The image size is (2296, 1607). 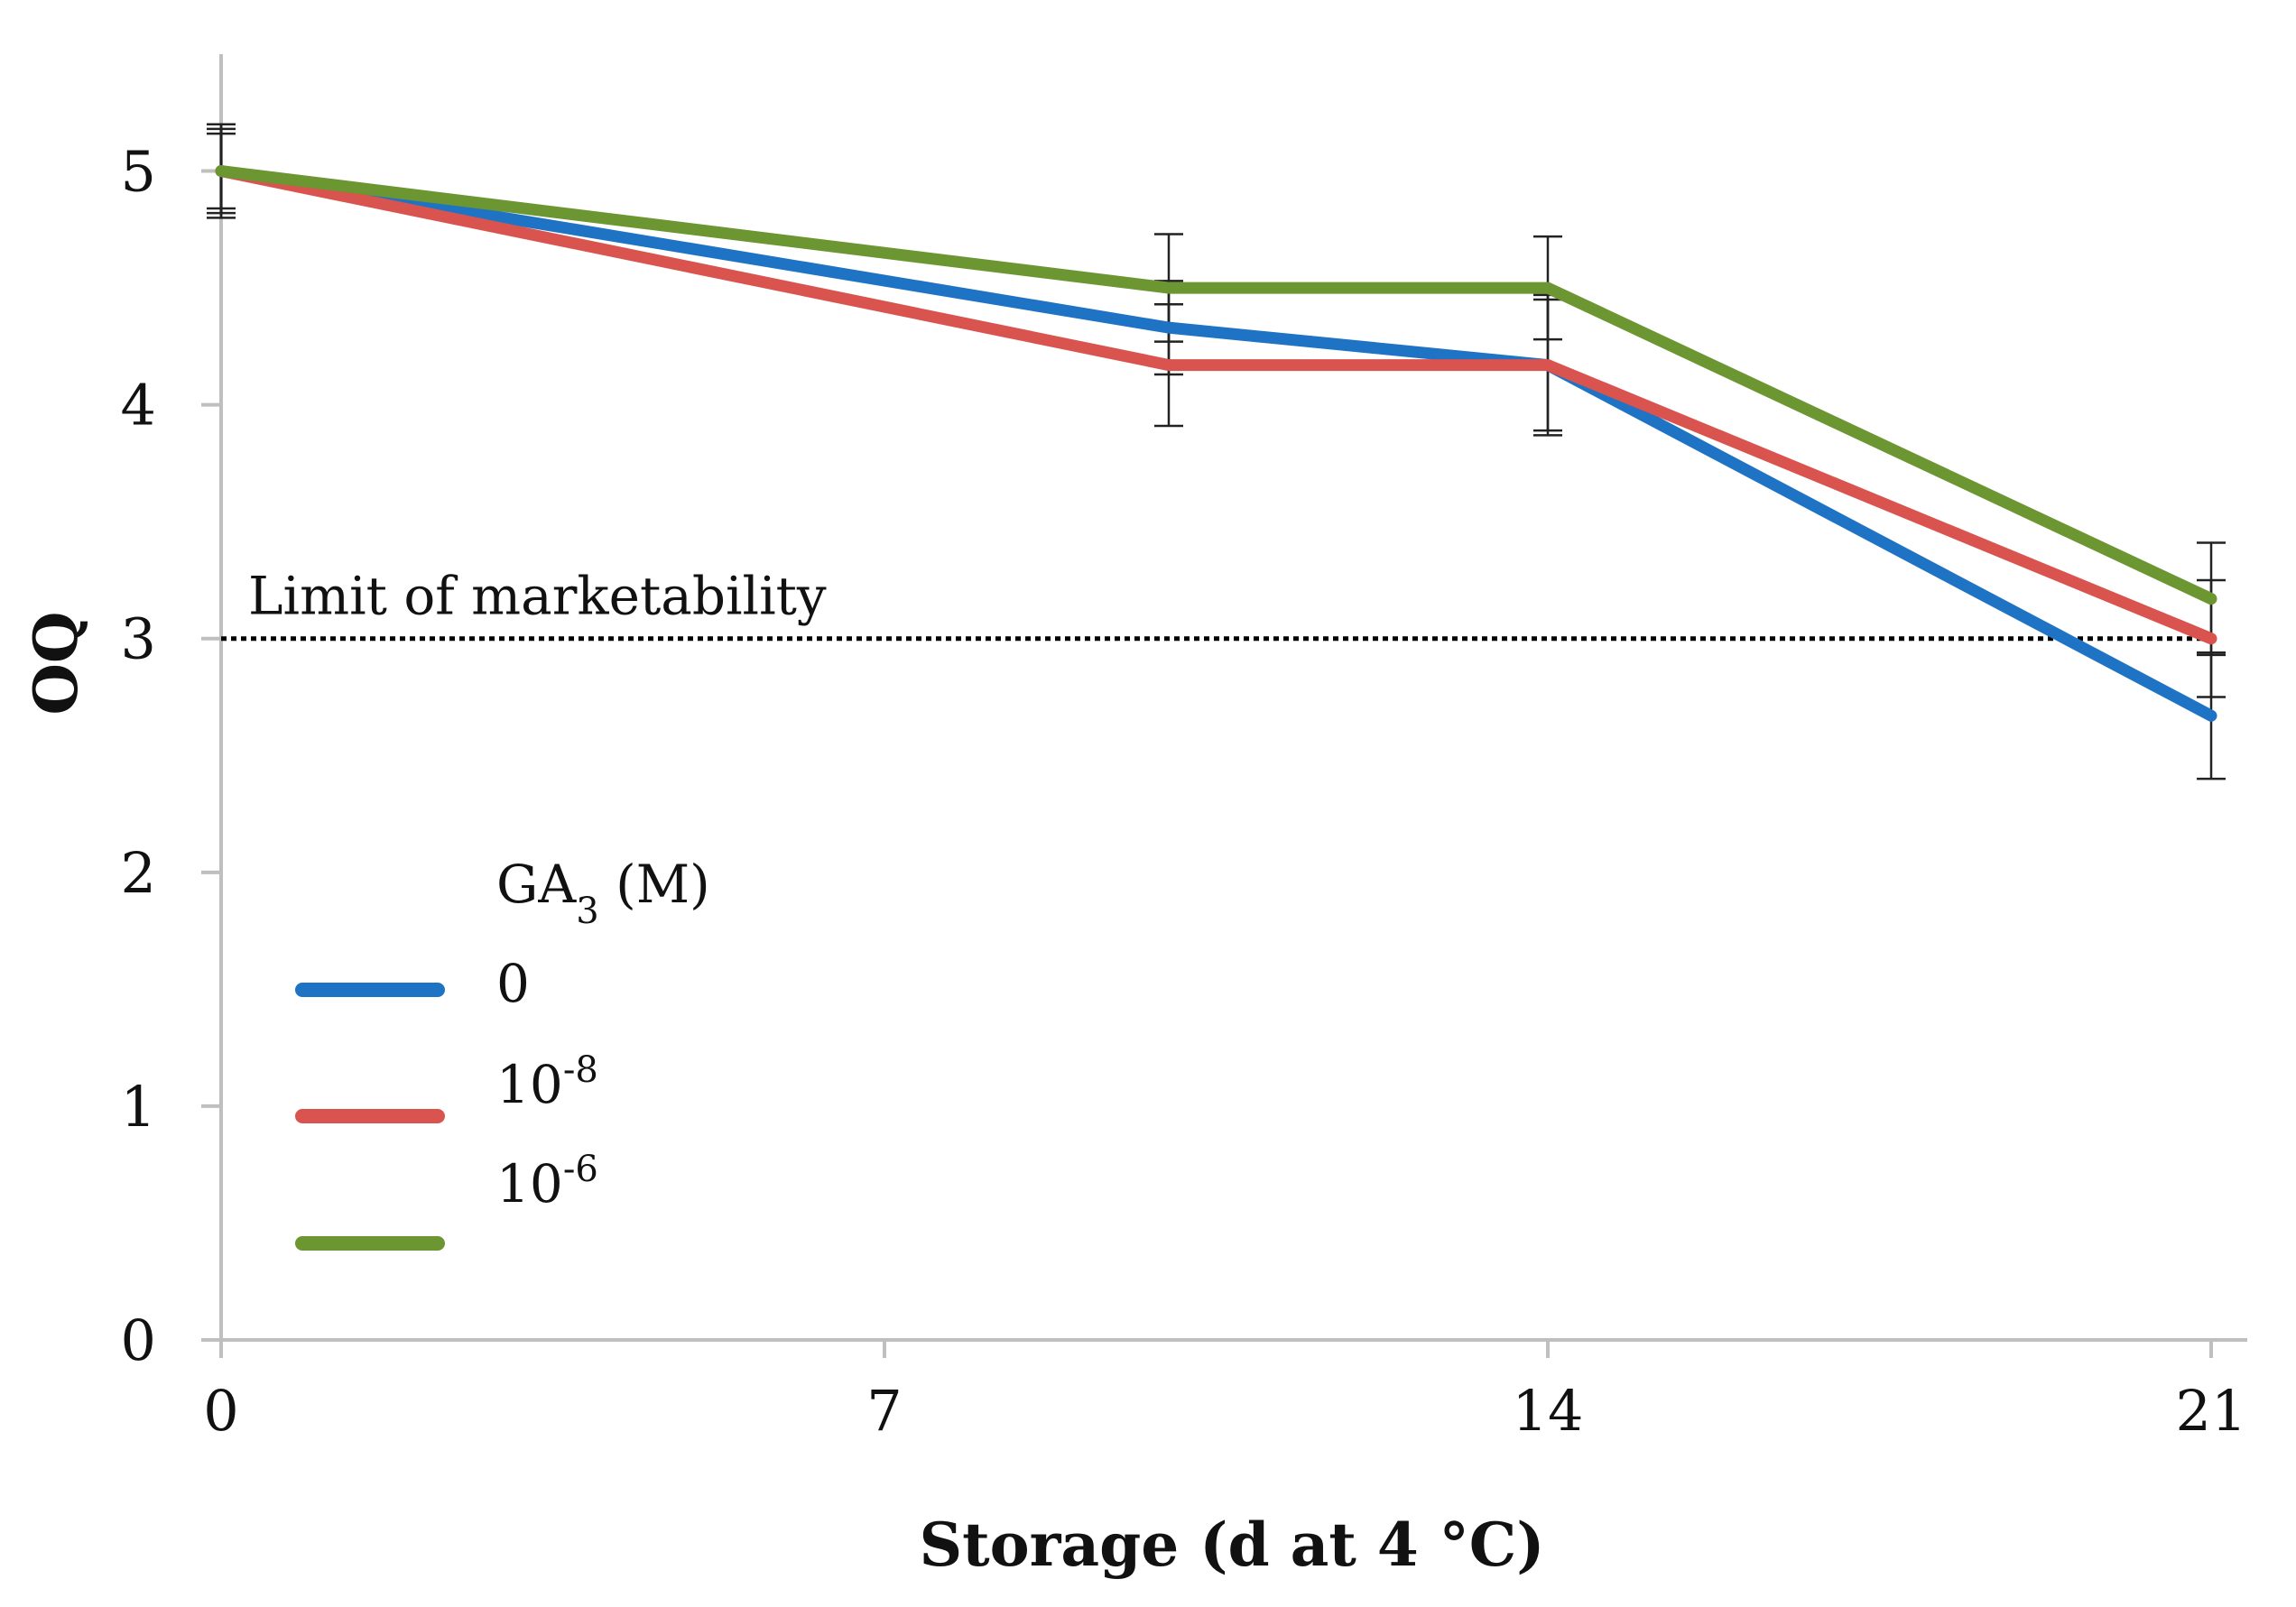 I want to click on legend-title: GA3 (M), so click(x=603, y=893).